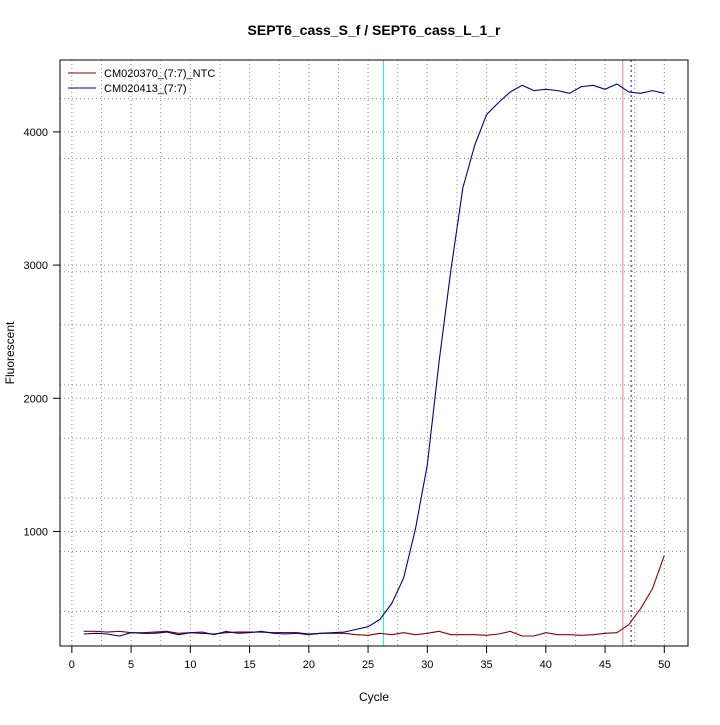 Image resolution: width=720 pixels, height=725 pixels. Describe the element at coordinates (374, 697) in the screenshot. I see `x-axis-label: Cycle` at that location.